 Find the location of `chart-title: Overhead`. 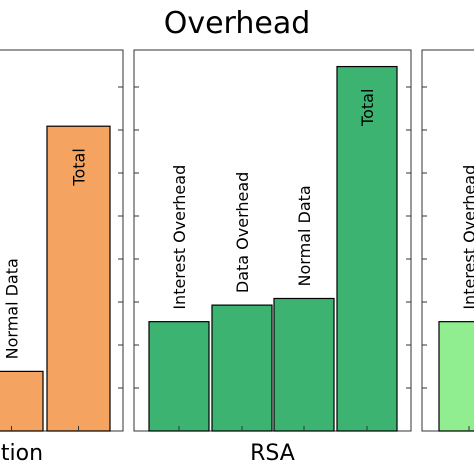

chart-title: Overhead is located at coordinates (237, 23).